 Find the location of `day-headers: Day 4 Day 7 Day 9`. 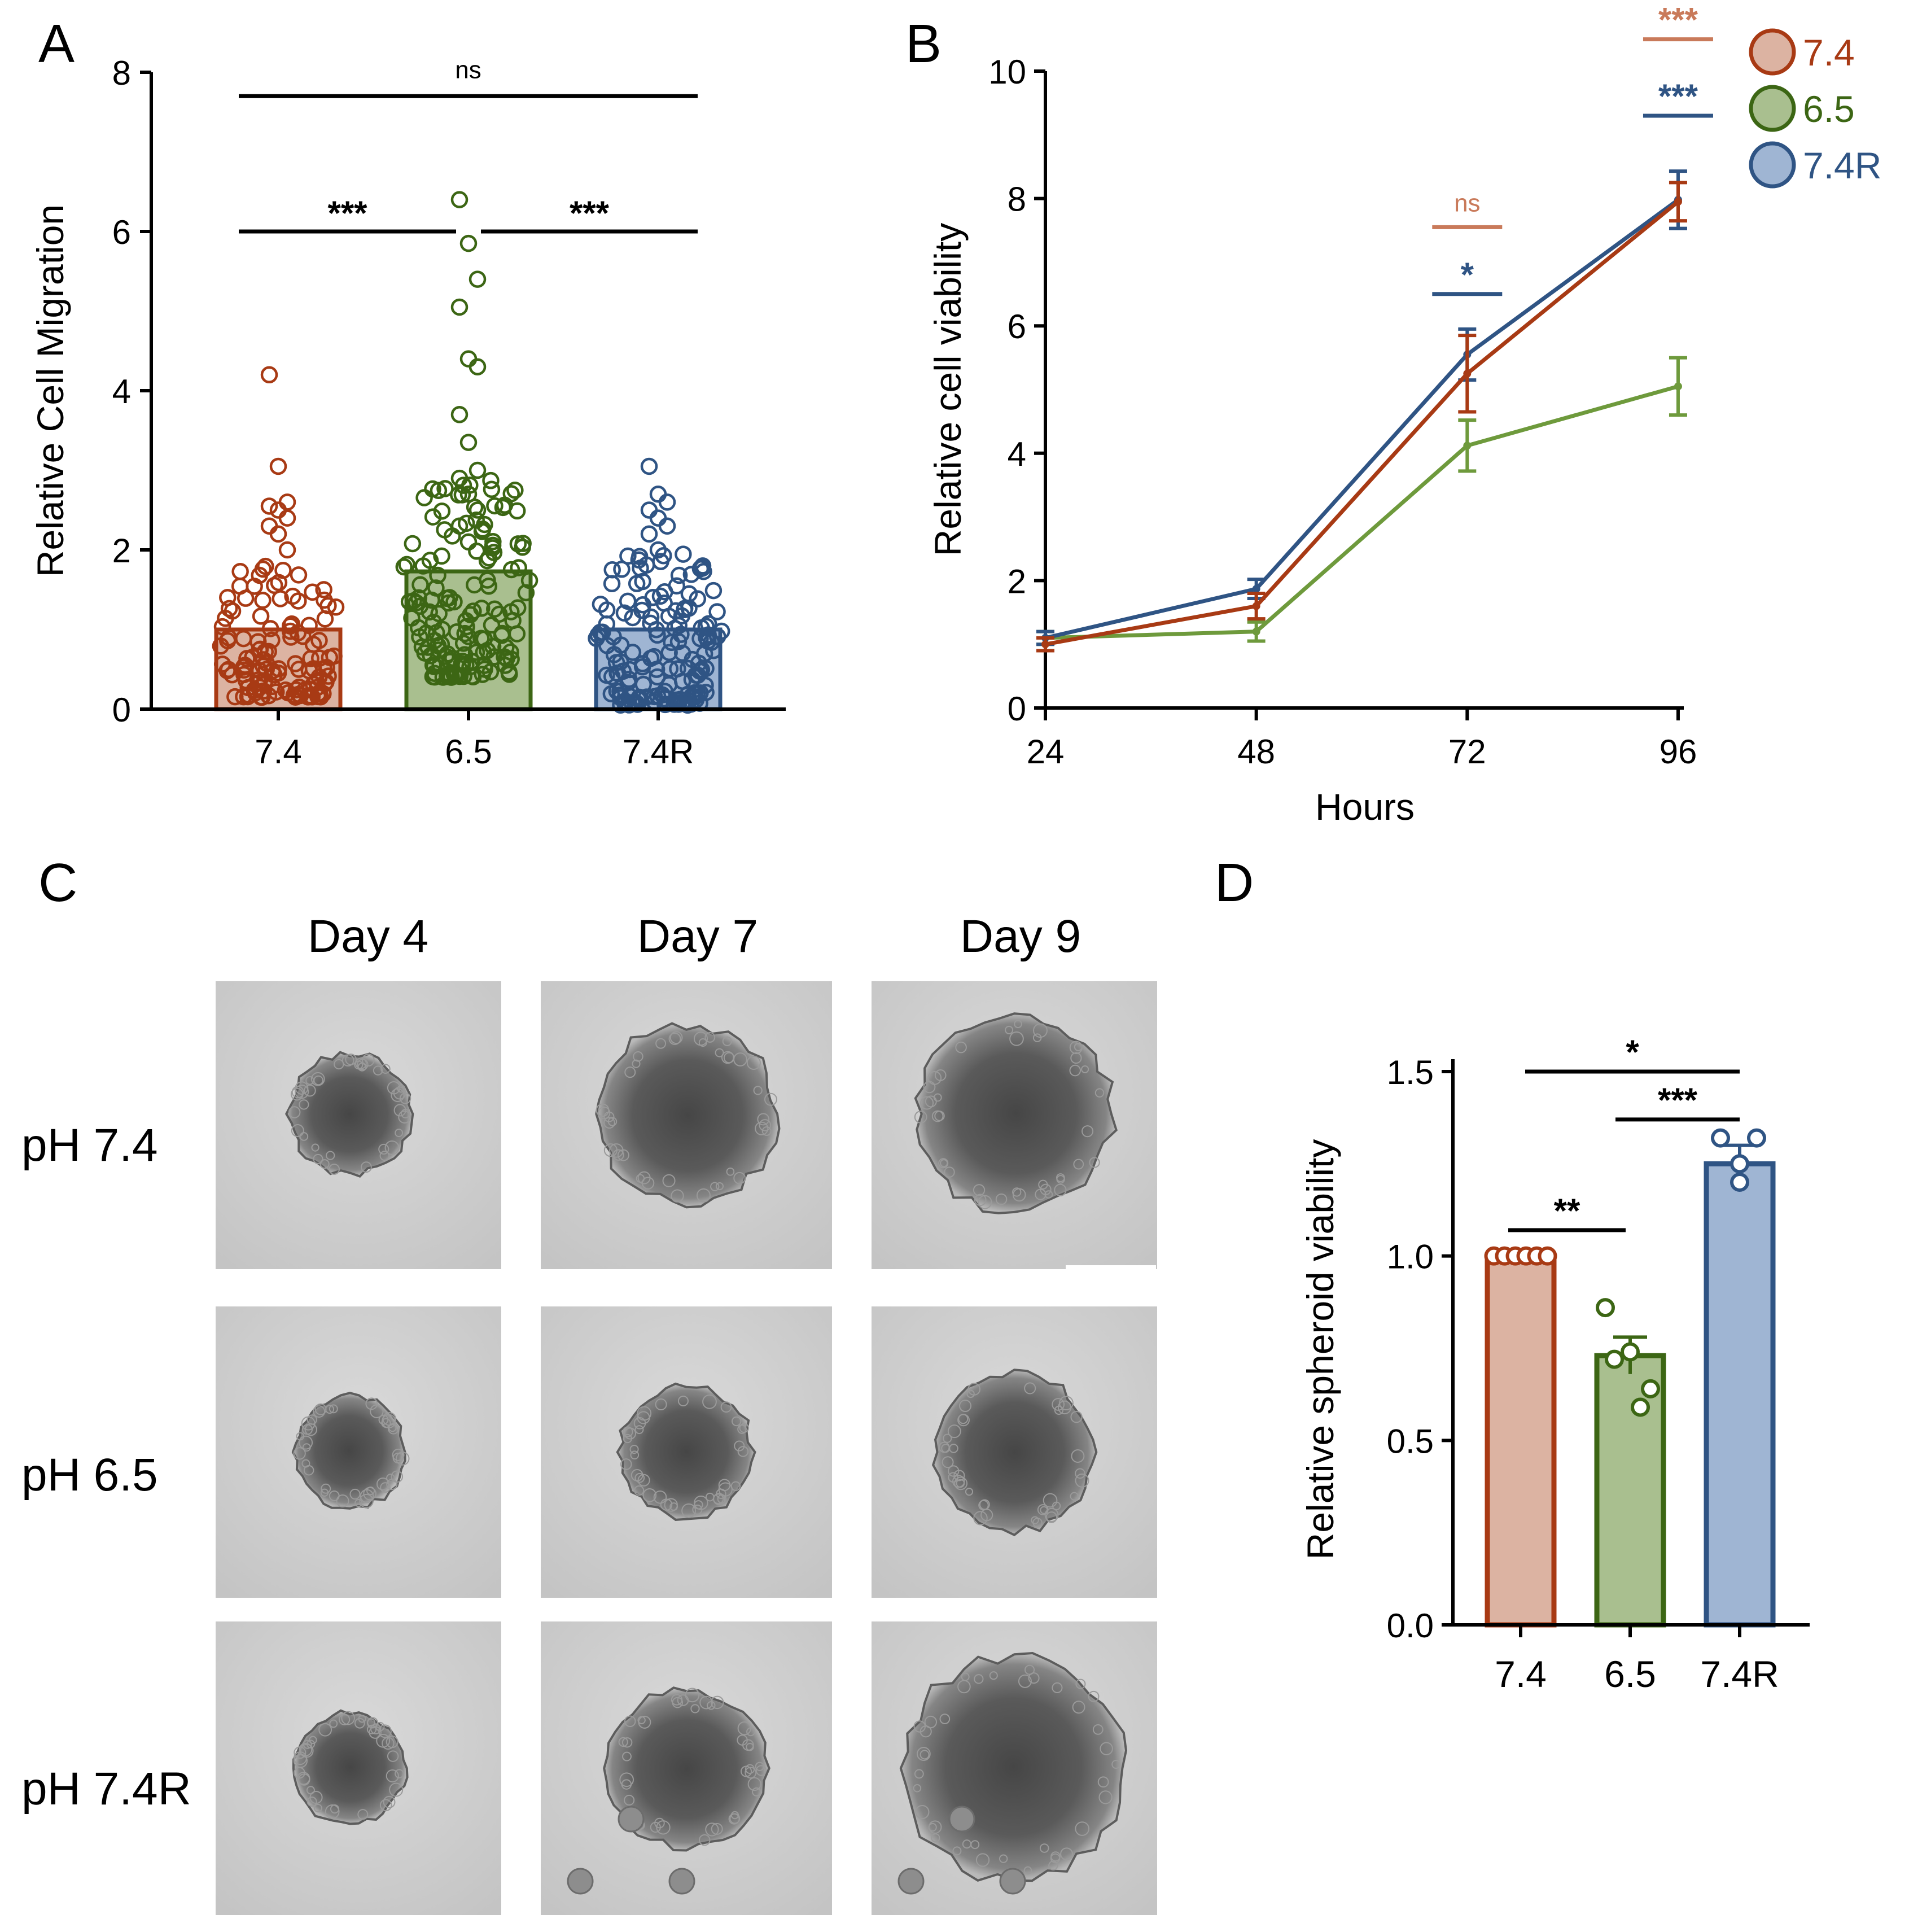

day-headers: Day 4 Day 7 Day 9 is located at coordinates (694, 937).